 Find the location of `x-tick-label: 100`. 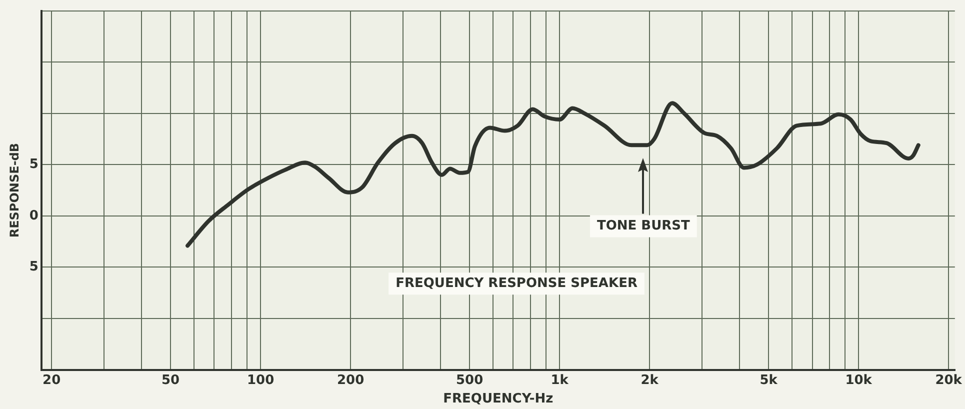

x-tick-label: 100 is located at coordinates (260, 380).